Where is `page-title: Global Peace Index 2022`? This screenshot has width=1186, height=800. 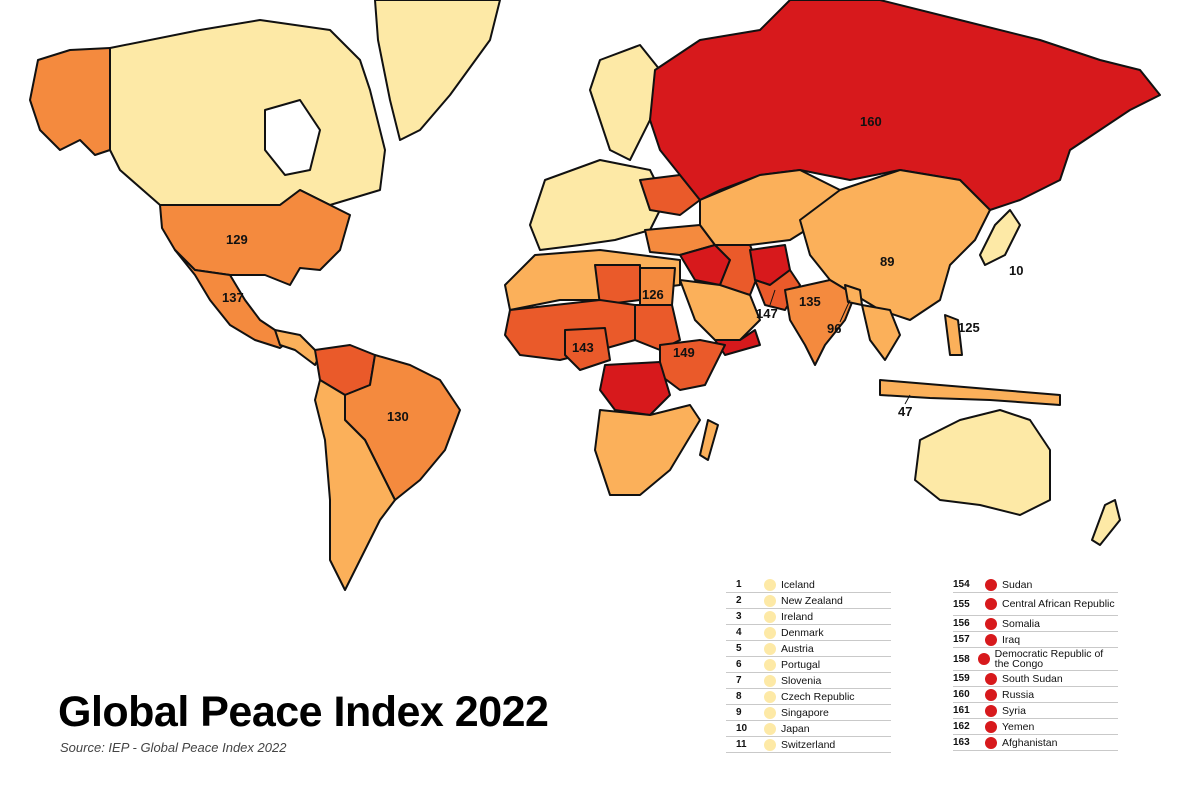 page-title: Global Peace Index 2022 is located at coordinates (303, 712).